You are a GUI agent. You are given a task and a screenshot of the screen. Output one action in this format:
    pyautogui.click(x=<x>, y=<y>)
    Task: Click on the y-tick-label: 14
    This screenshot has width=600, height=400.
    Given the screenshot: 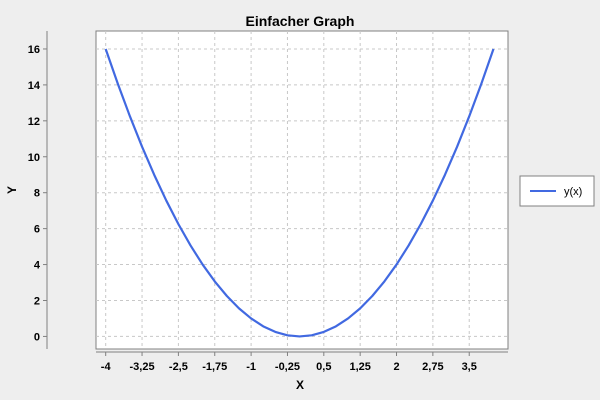 What is the action you would take?
    pyautogui.click(x=34, y=86)
    